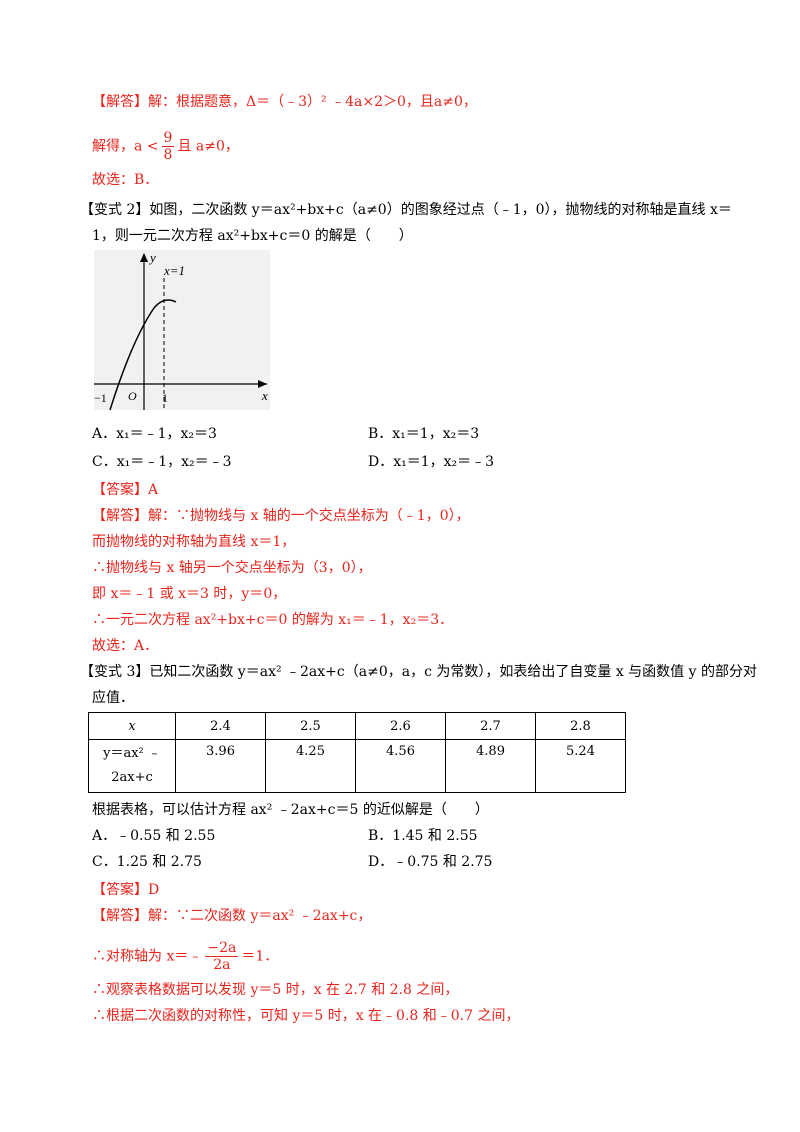 This screenshot has width=800, height=1132. Describe the element at coordinates (143, 355) in the screenshot. I see `parabola-curve` at that location.